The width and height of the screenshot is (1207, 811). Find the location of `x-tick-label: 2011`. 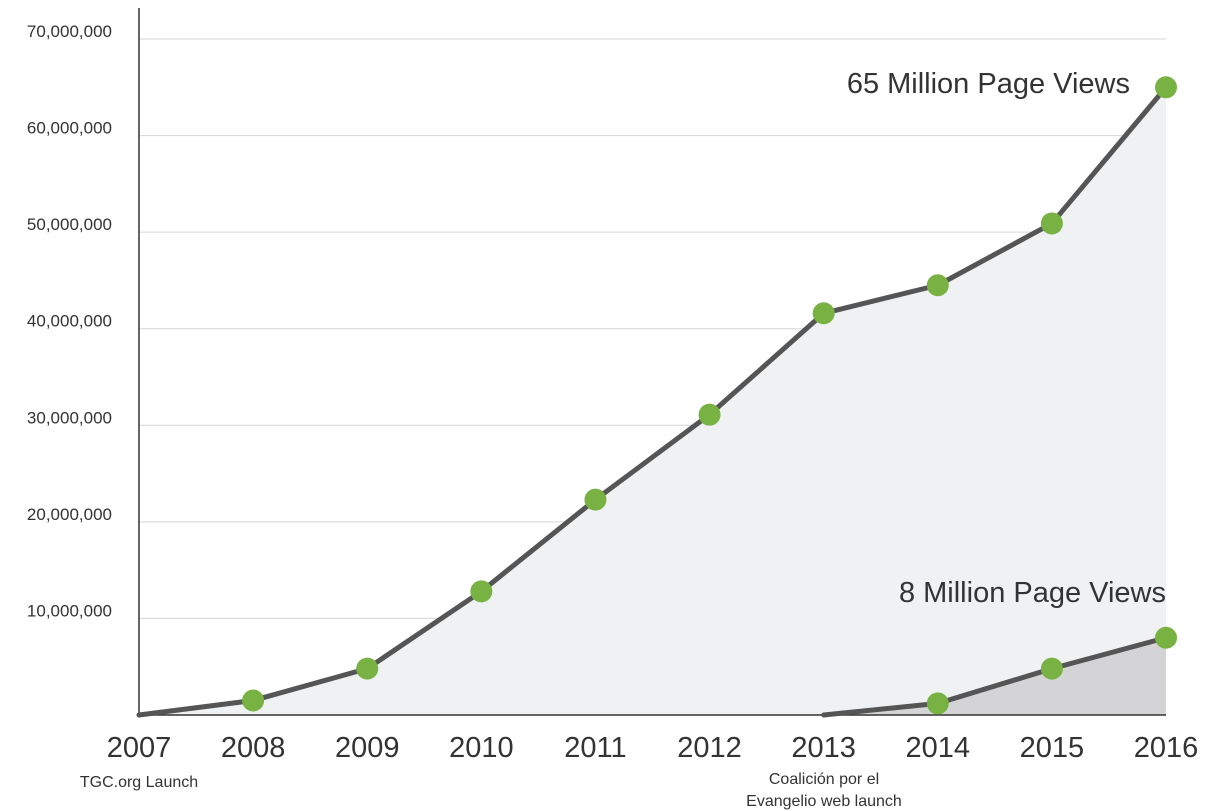

x-tick-label: 2011 is located at coordinates (595, 748).